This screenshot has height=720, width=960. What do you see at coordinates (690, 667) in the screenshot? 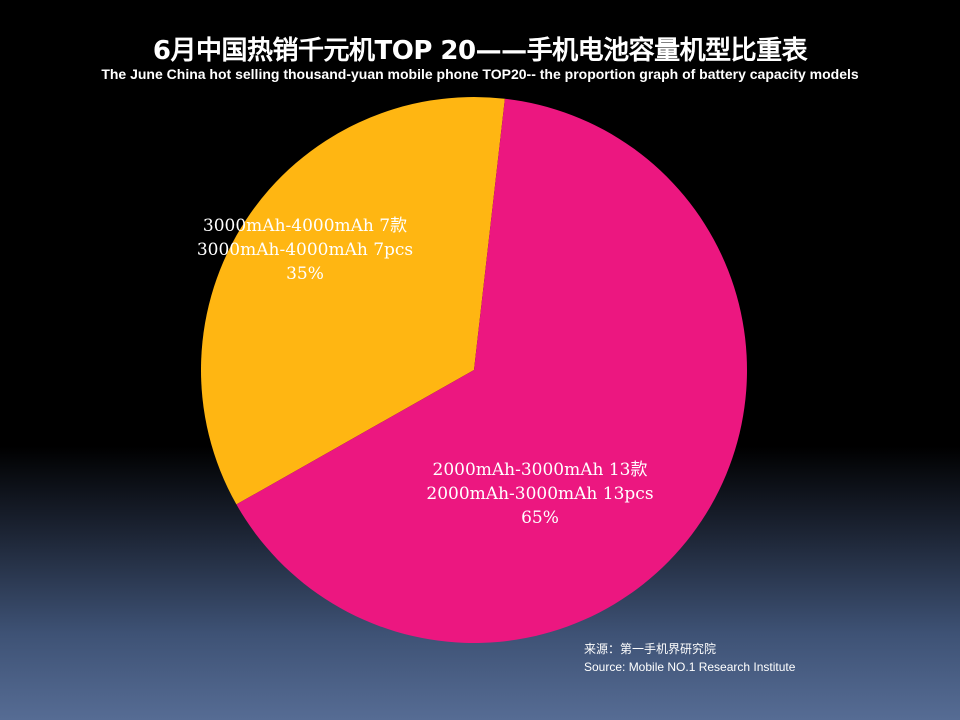
I see `source-en: Source: Mobile NO.1 Research Institute` at bounding box center [690, 667].